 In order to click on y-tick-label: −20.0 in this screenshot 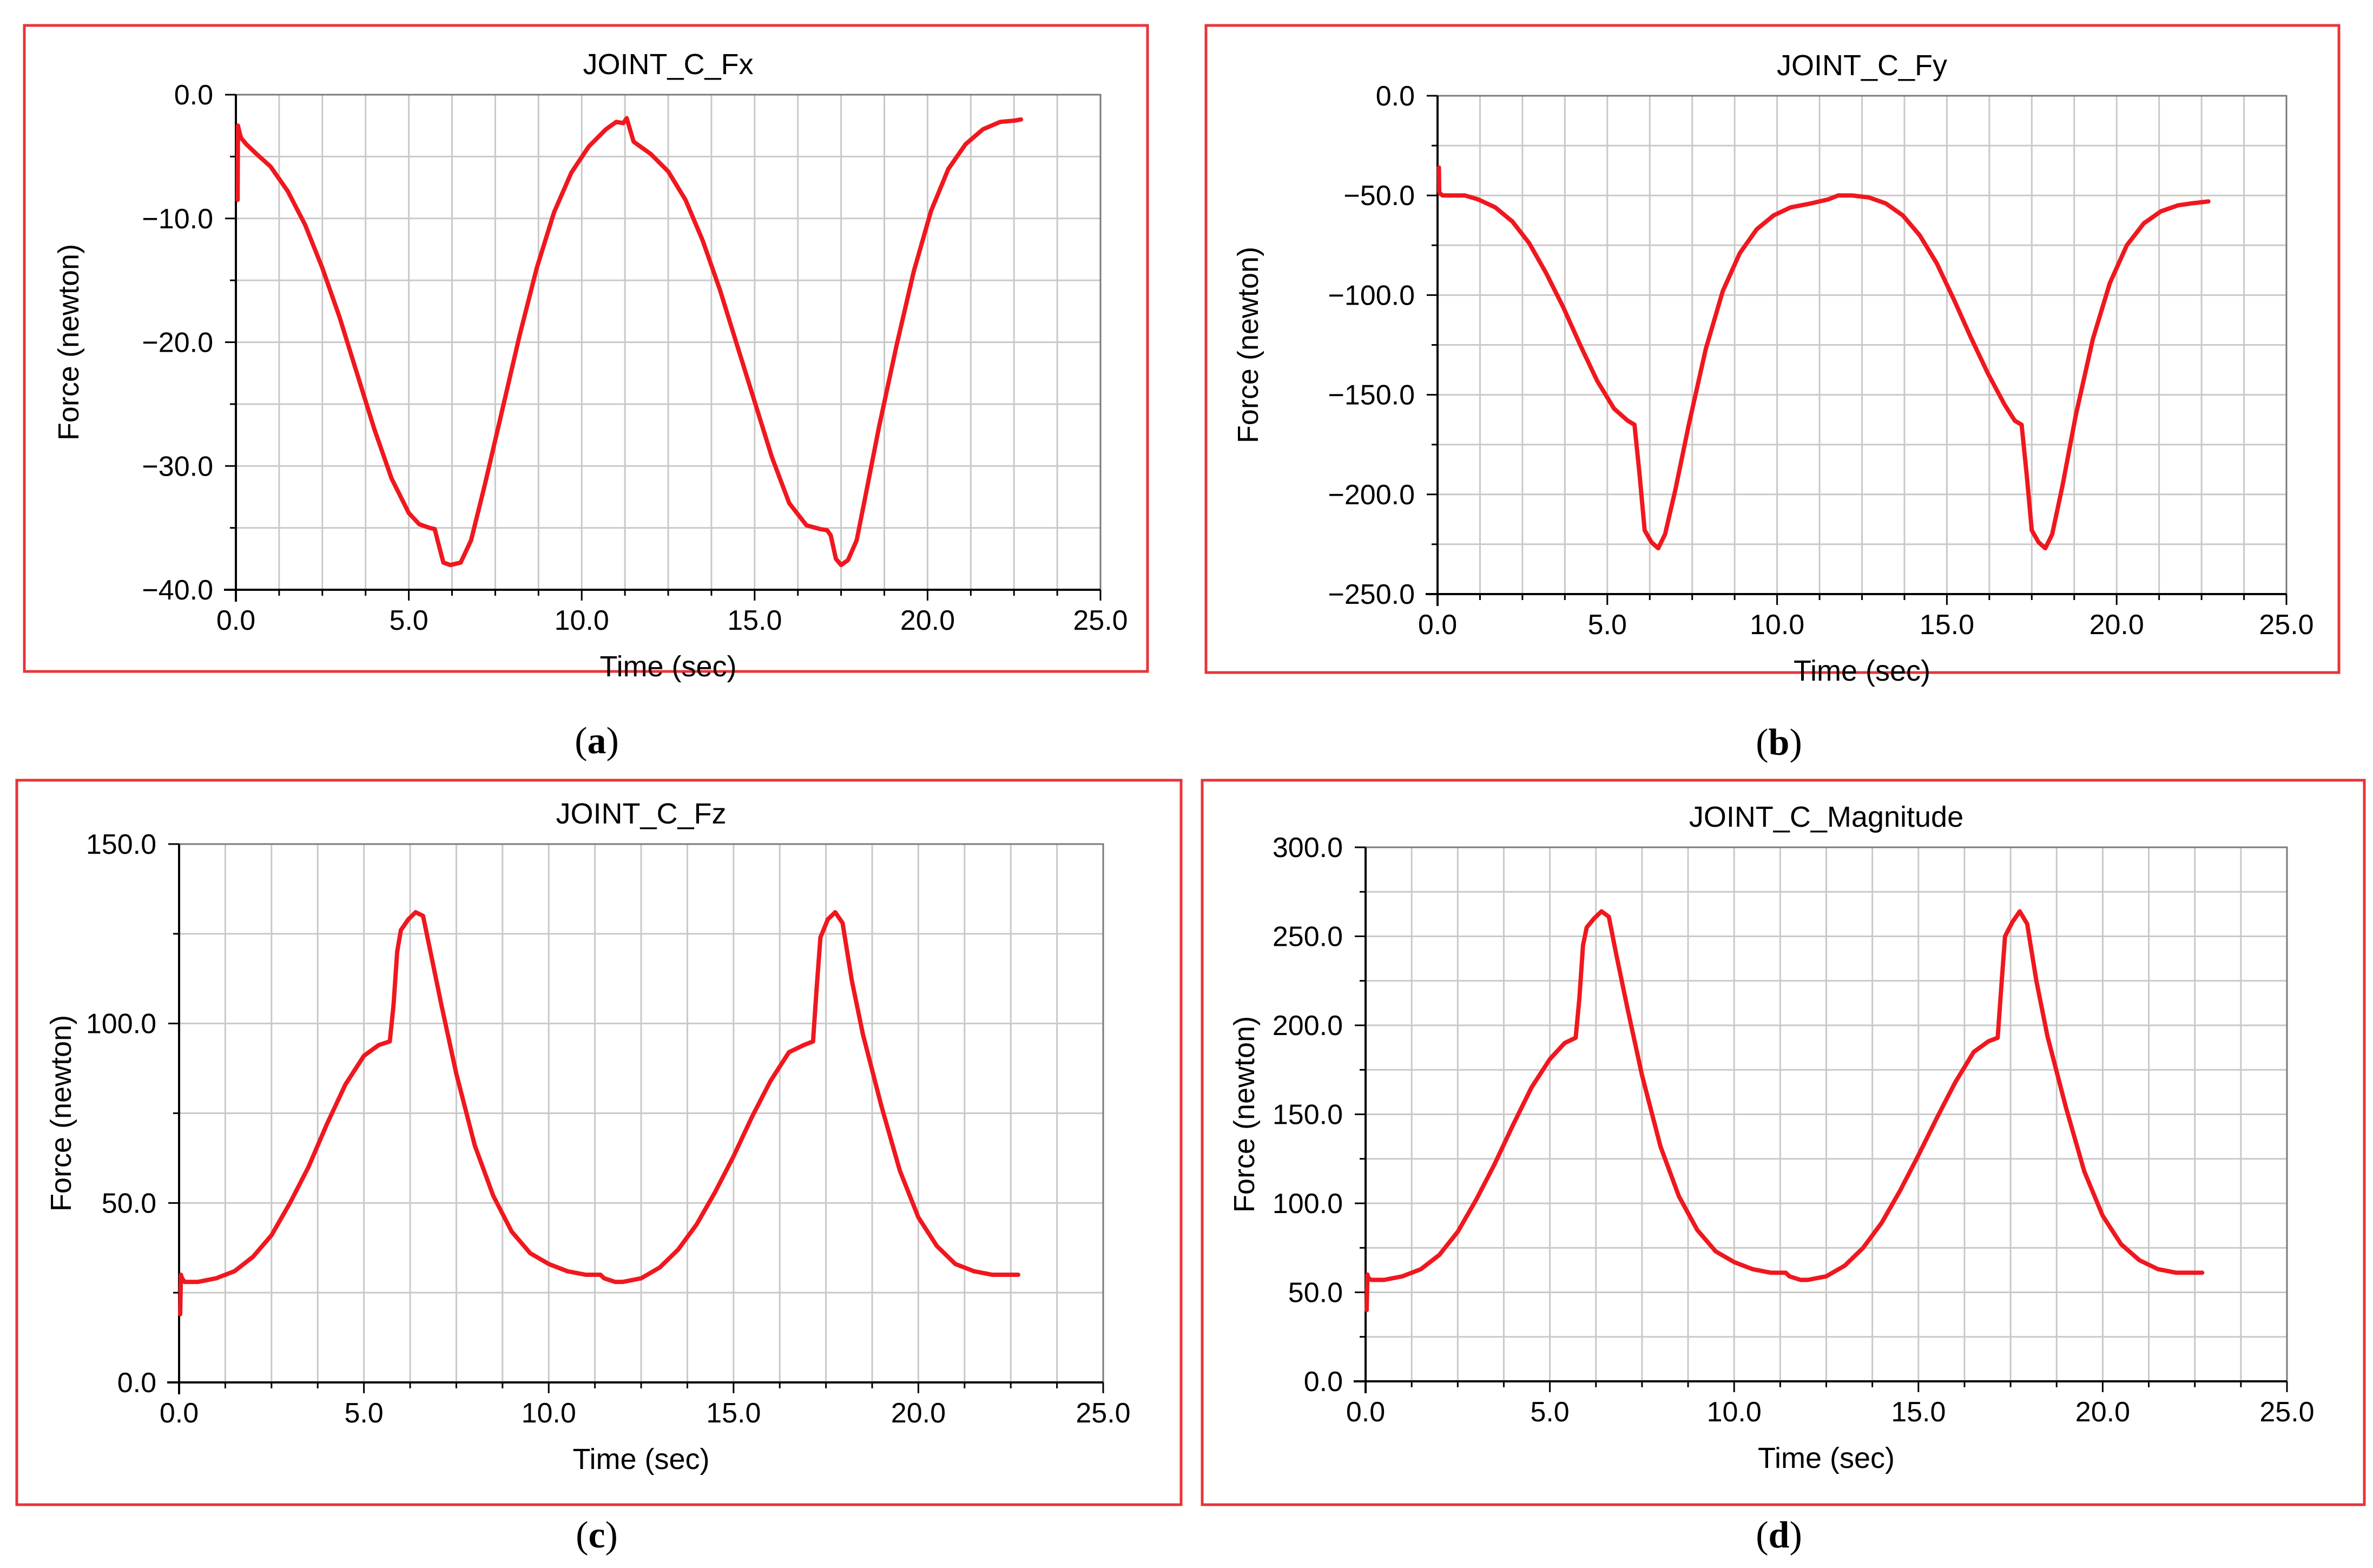, I will do `click(177, 343)`.